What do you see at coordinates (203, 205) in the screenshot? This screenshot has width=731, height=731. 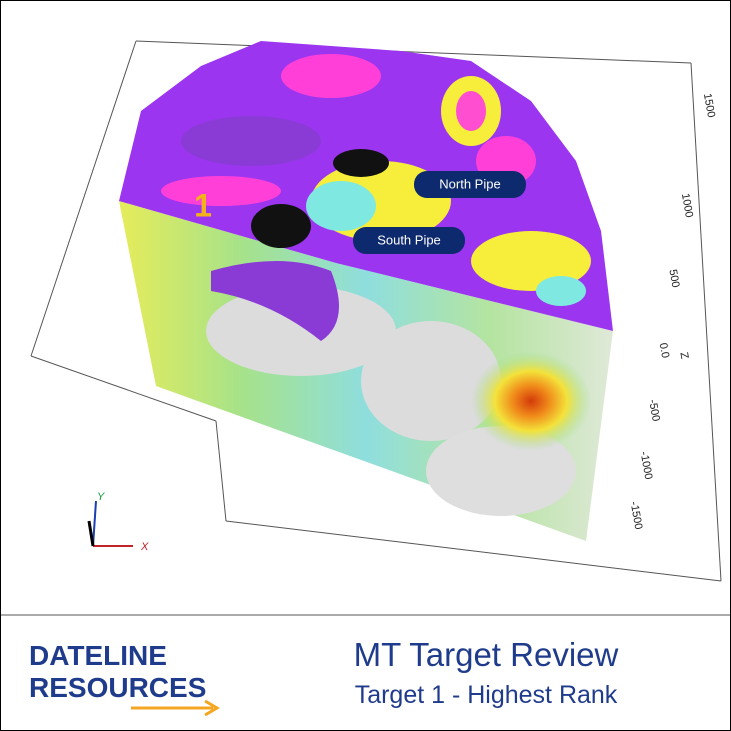 I see `target-label: 1` at bounding box center [203, 205].